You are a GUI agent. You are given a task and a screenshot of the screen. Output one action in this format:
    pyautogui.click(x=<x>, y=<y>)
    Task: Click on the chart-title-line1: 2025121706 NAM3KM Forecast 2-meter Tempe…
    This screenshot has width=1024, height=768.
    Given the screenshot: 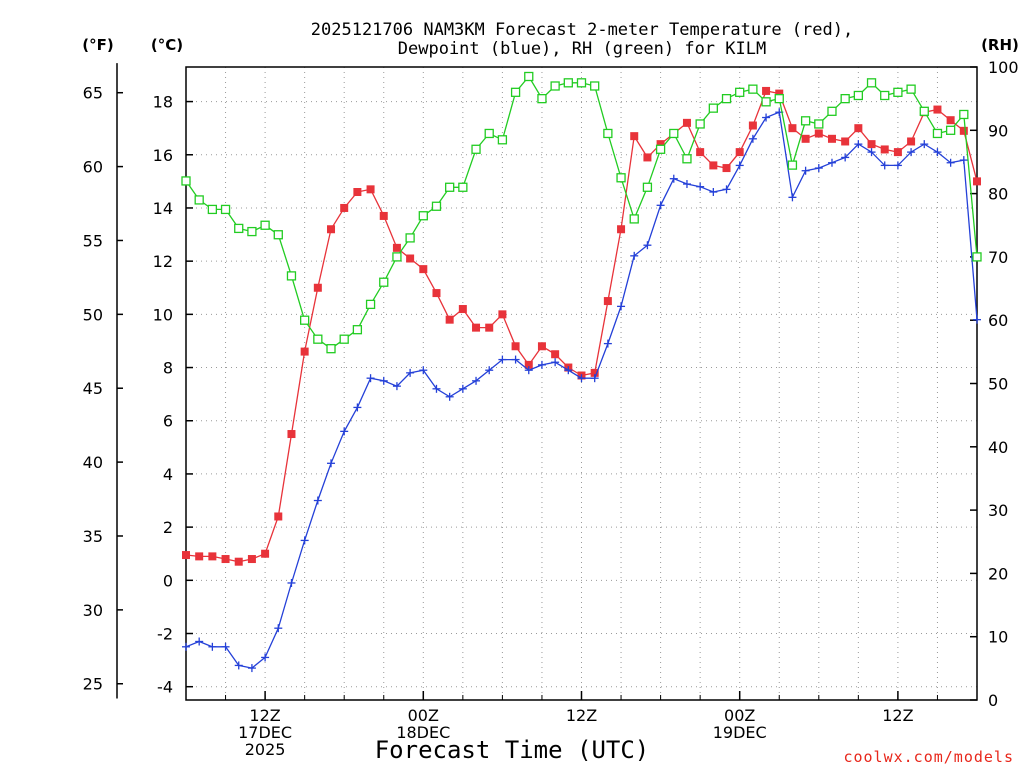 What is the action you would take?
    pyautogui.click(x=582, y=30)
    